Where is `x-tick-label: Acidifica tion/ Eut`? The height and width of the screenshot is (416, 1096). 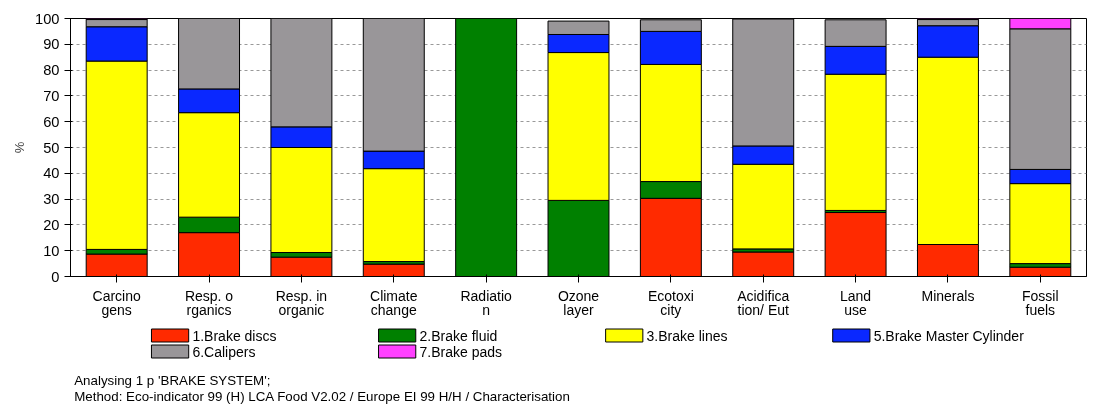
x-tick-label: Acidifica tion/ Eut is located at coordinates (763, 302).